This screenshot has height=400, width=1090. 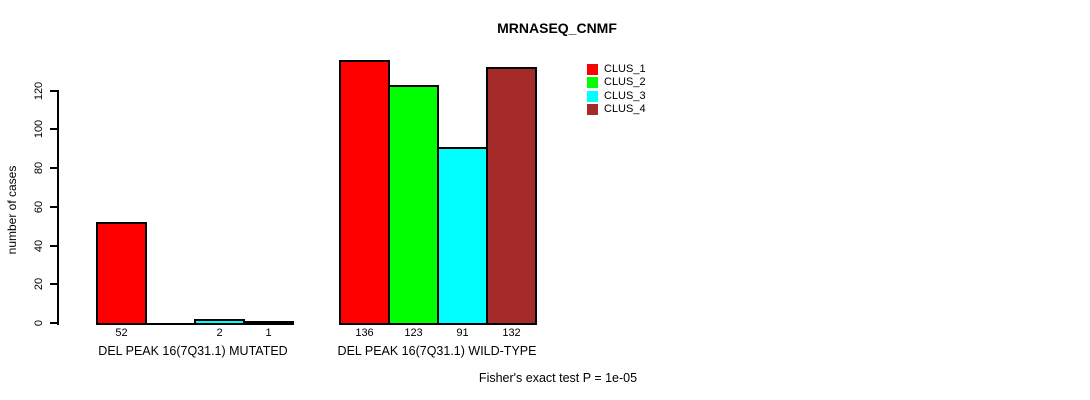 I want to click on fisher-test-annotation: Fisher's exact test P = 1e-05, so click(x=558, y=378).